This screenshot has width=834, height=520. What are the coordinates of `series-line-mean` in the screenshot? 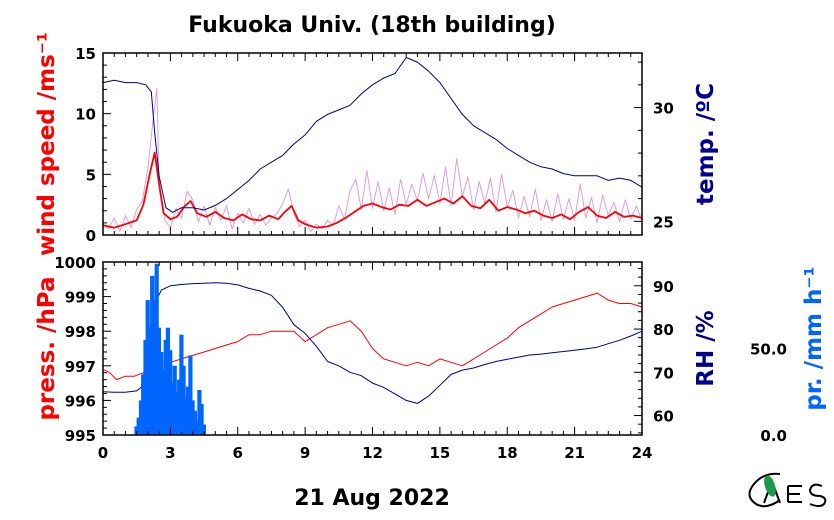 It's located at (372, 190).